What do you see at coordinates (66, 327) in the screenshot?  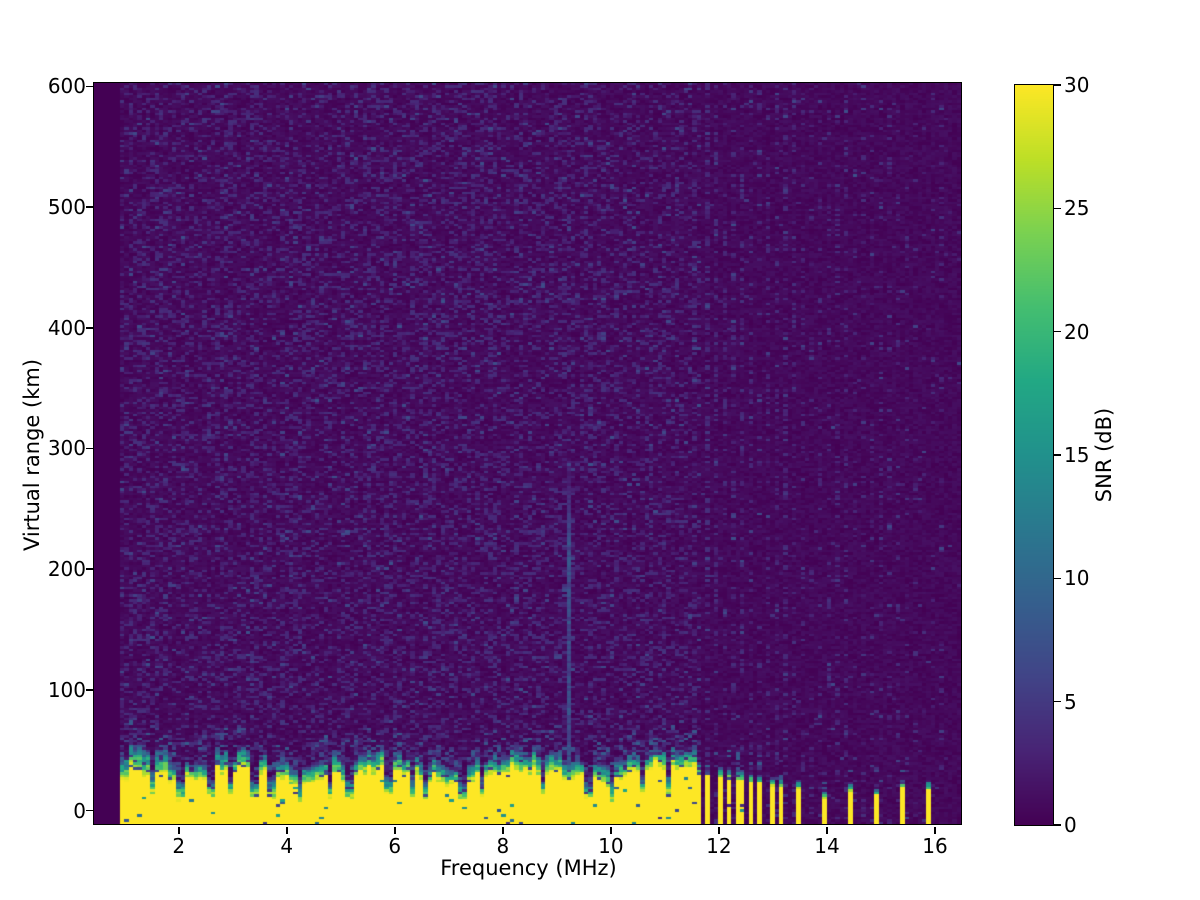 I see `y-tick-label: 400` at bounding box center [66, 327].